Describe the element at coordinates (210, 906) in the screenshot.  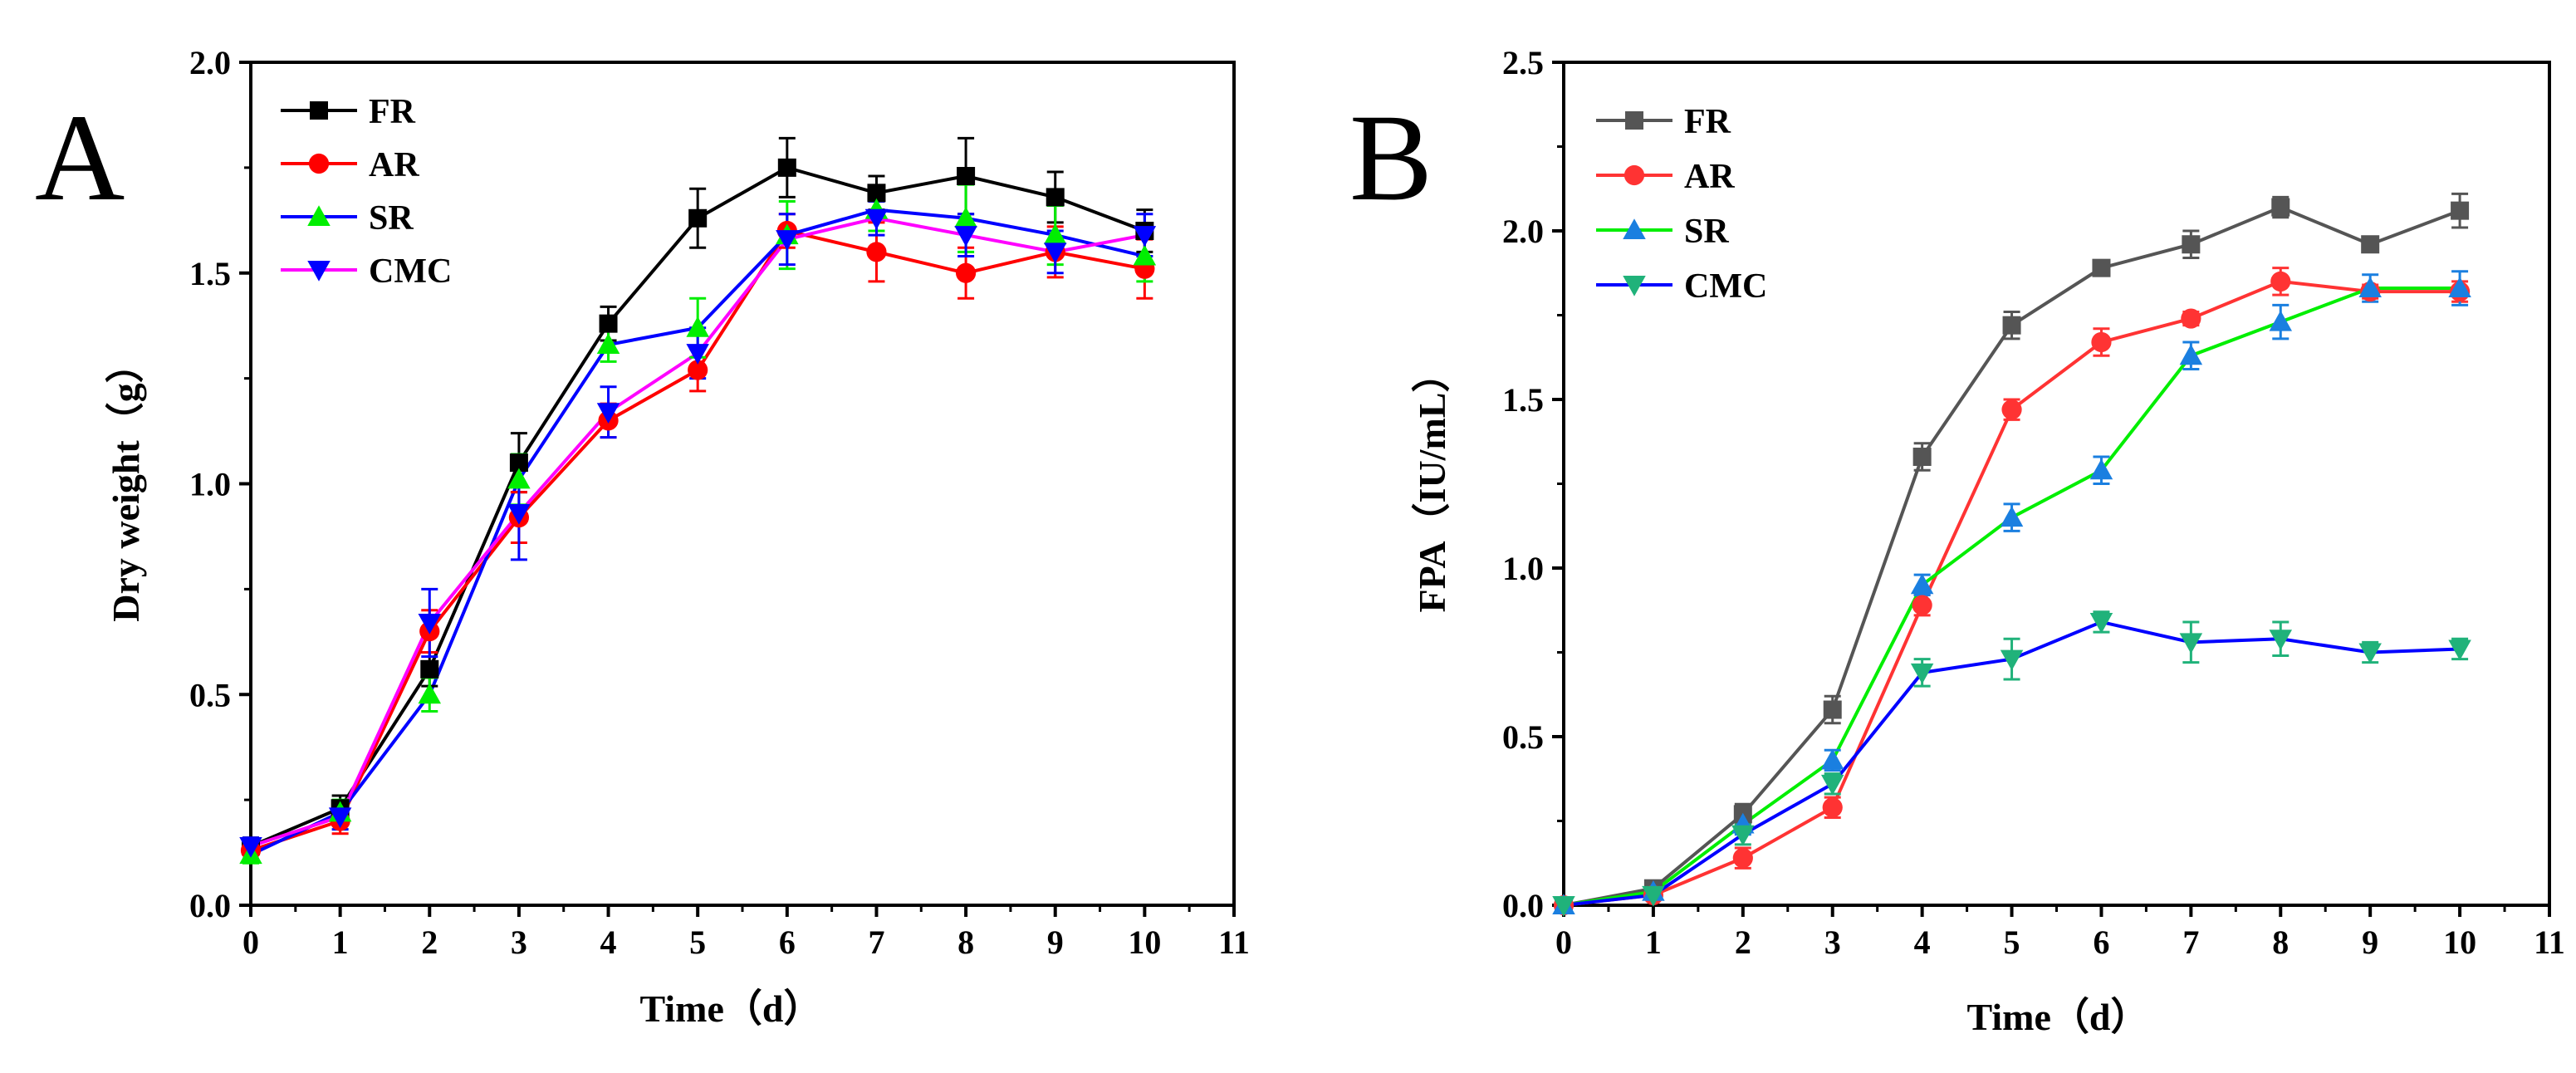
I see `y-tick-label: 0.0` at that location.